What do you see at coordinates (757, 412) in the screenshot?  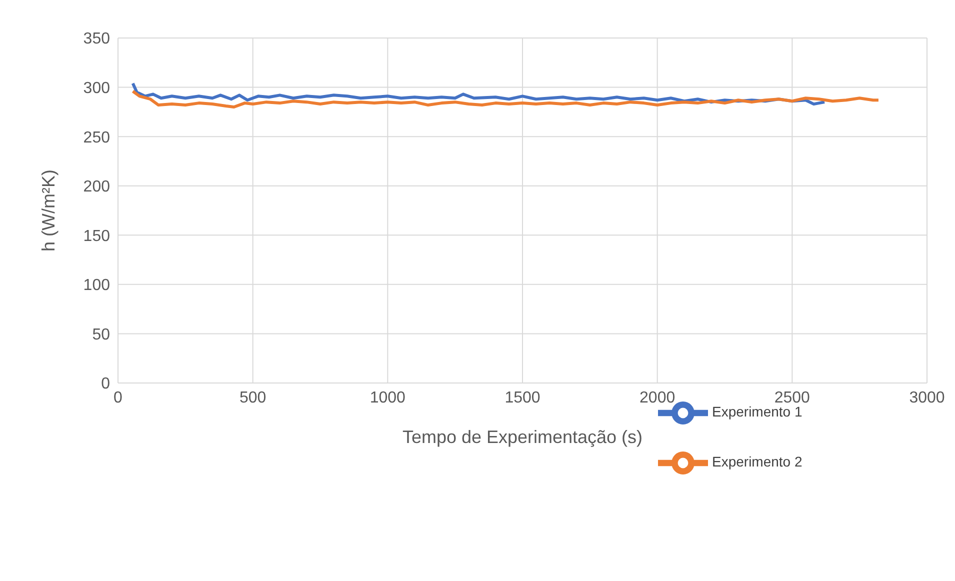 I see `legend-label: Experimento 1` at bounding box center [757, 412].